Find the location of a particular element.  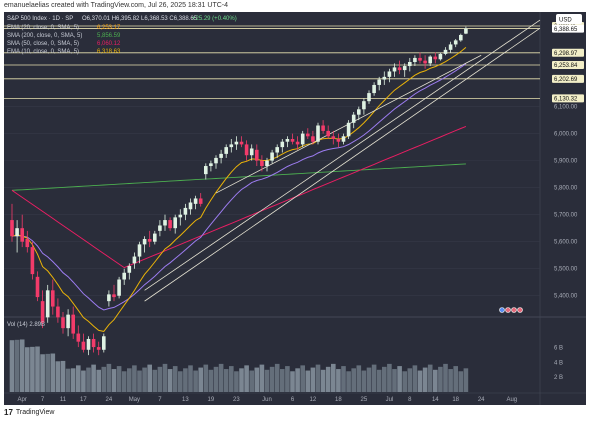

tradingview-logo: 17 TradingView is located at coordinates (29, 412).